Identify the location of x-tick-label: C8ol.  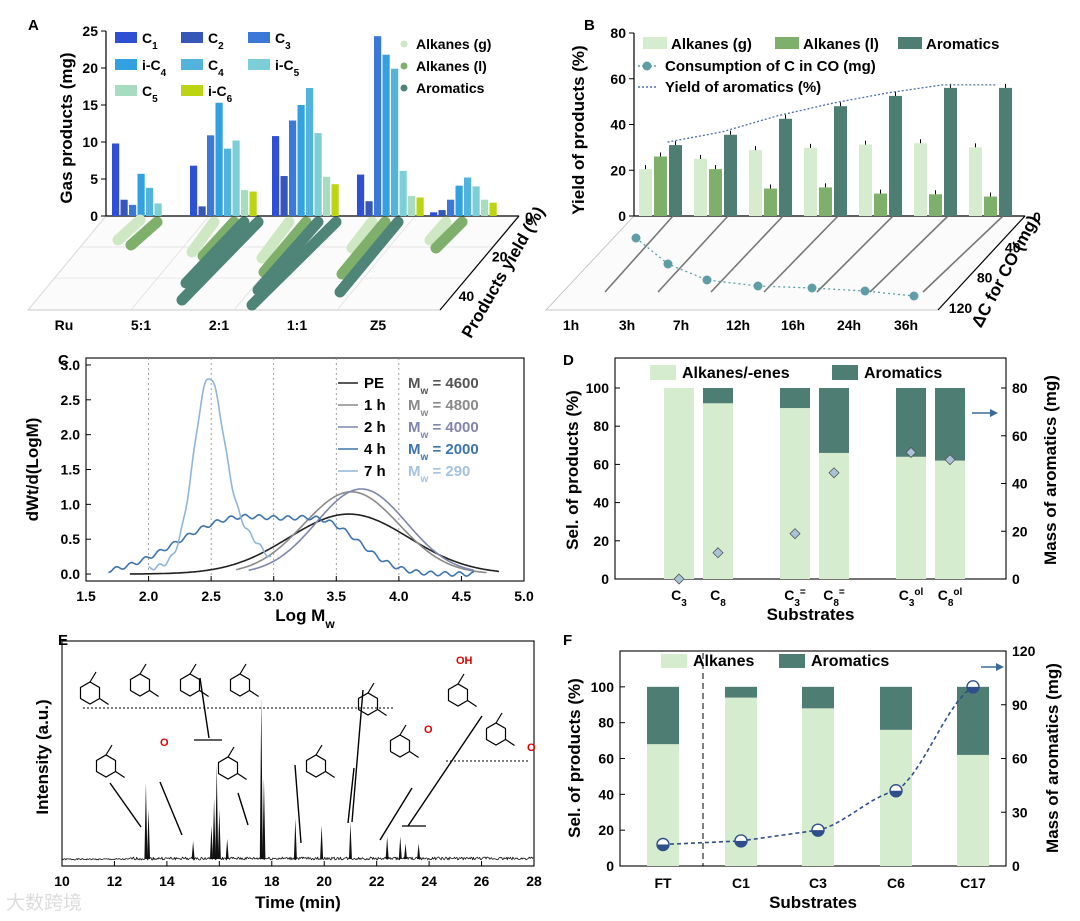
(950, 598).